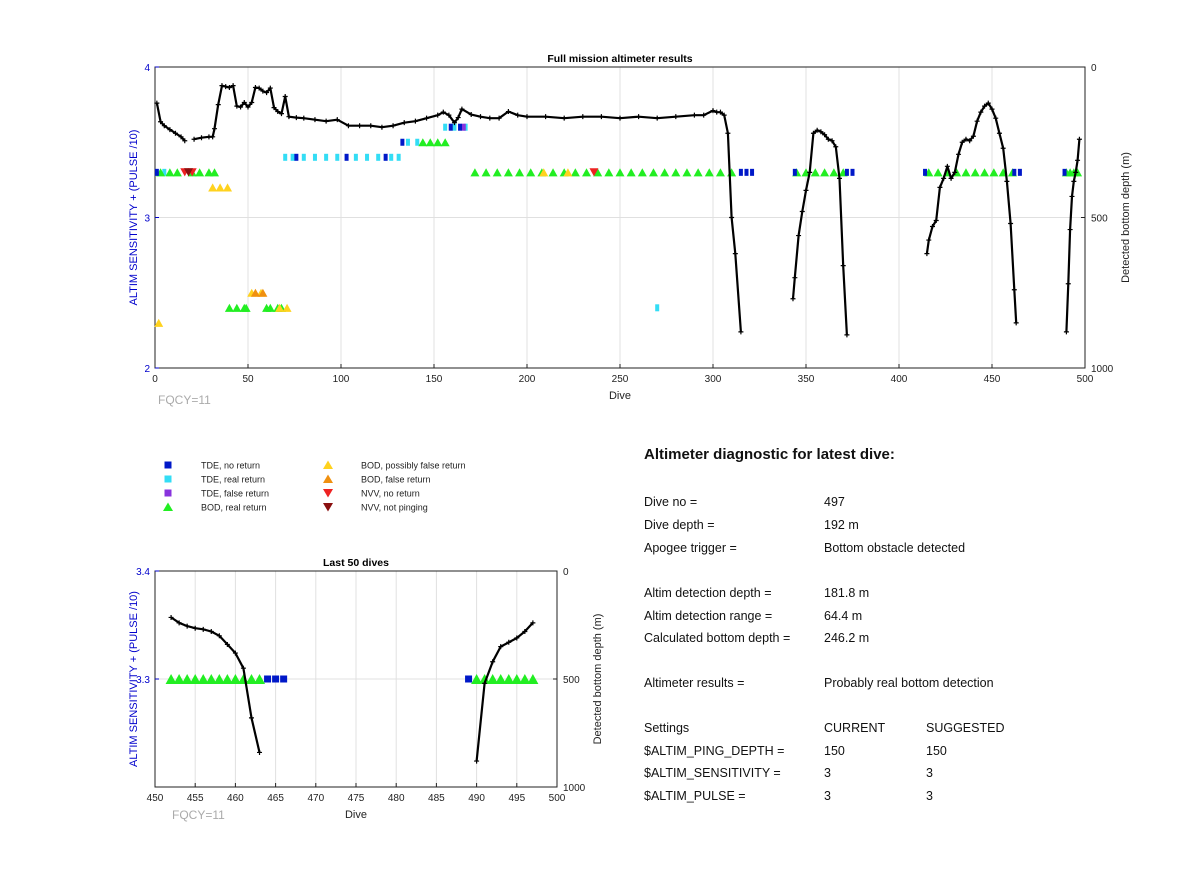 Image resolution: width=1200 pixels, height=885 pixels. What do you see at coordinates (436, 798) in the screenshot?
I see `chart-1-xtick-label: 485` at bounding box center [436, 798].